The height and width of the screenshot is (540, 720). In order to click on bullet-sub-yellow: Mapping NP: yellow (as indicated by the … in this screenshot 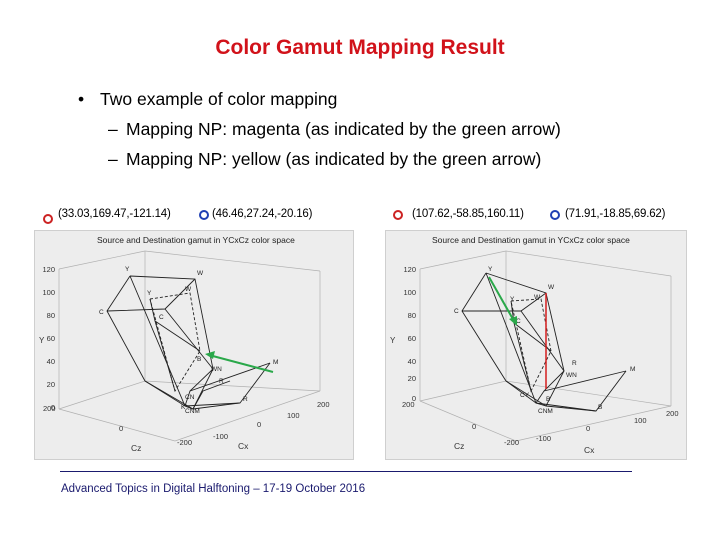, I will do `click(319, 159)`.